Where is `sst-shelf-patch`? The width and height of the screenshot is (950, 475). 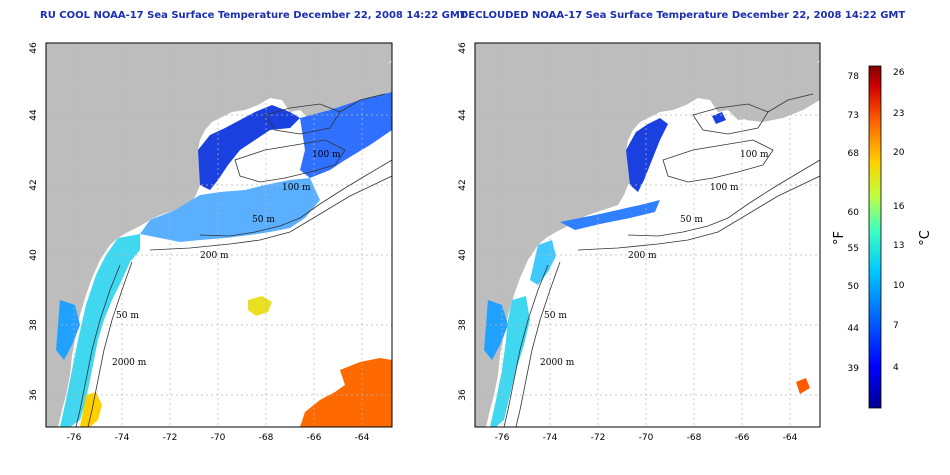
sst-shelf-patch is located at coordinates (610, 215).